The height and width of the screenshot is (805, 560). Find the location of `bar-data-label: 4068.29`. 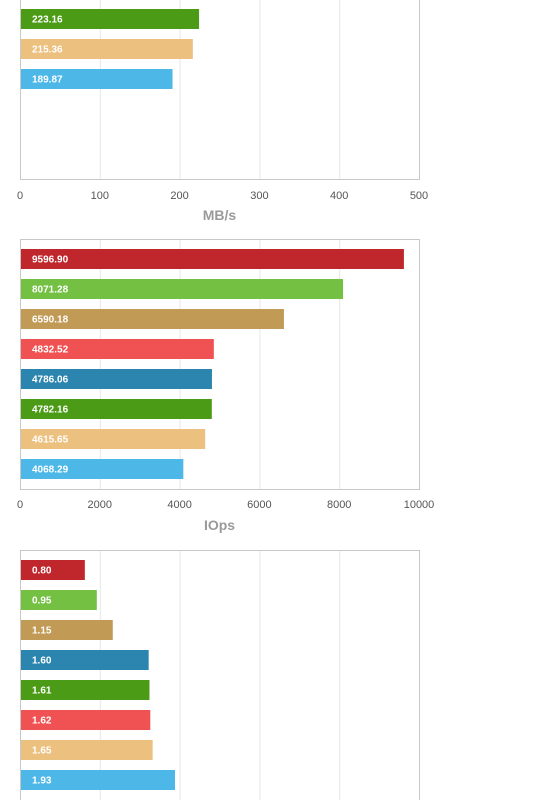

bar-data-label: 4068.29 is located at coordinates (50, 470).